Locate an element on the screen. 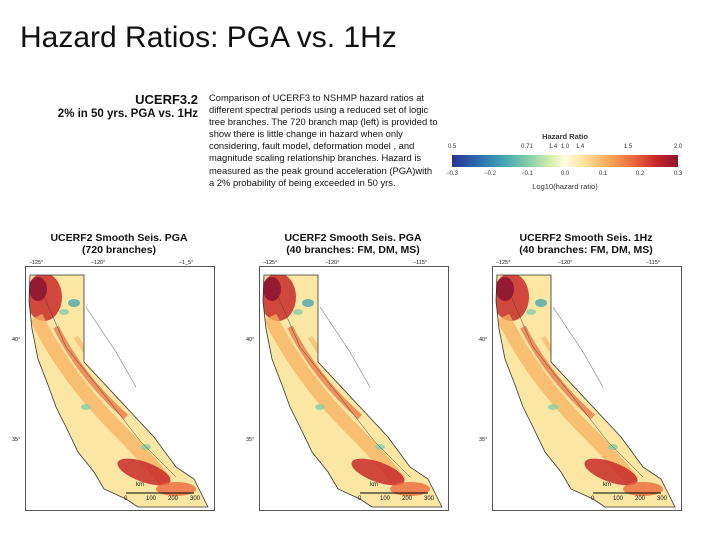  legend-units: Log10(hazard ratio) is located at coordinates (565, 186).